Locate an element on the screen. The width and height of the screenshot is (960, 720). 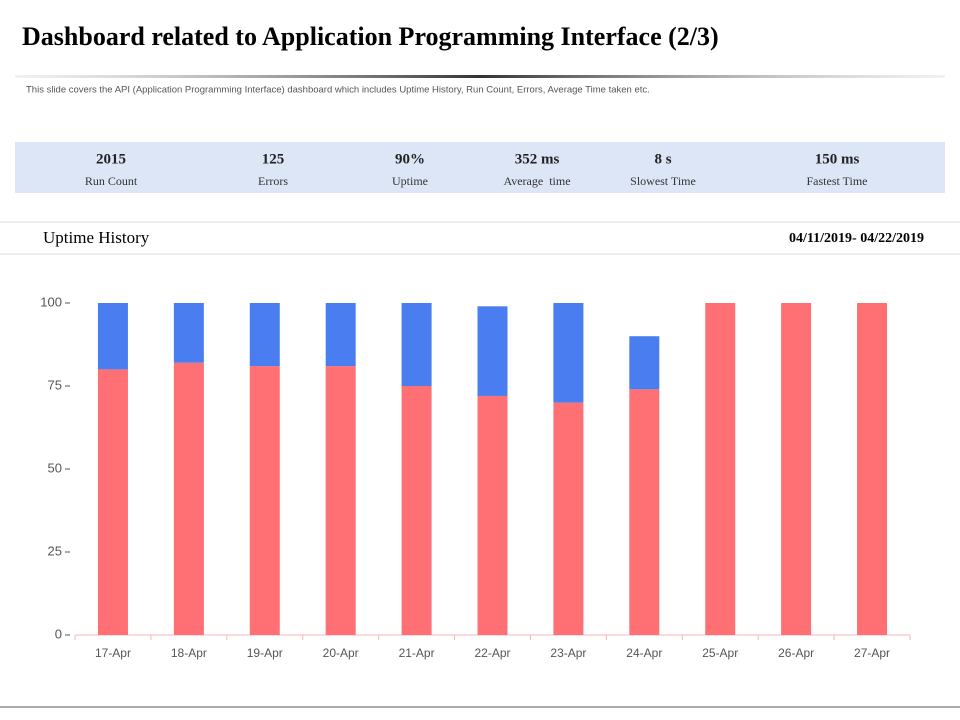
stat-value: 150 ms is located at coordinates (837, 159).